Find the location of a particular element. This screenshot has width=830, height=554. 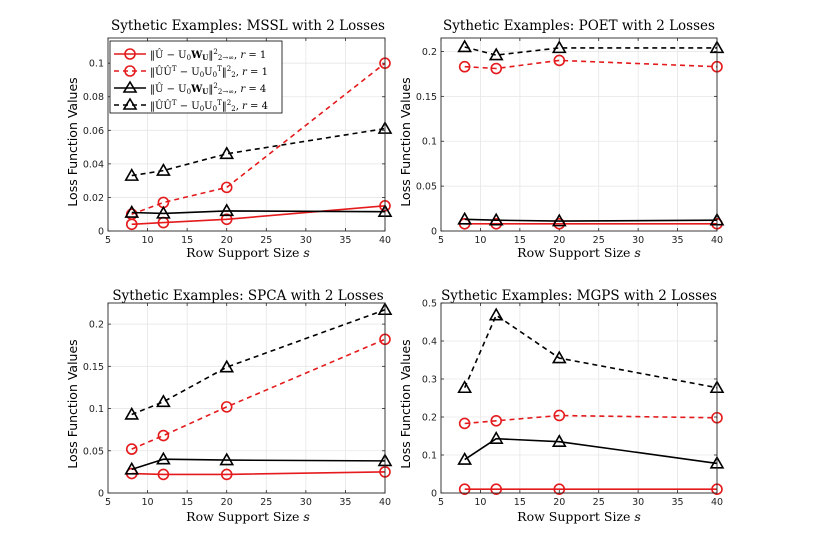

legend-entry: ‖Û − U0WU‖22→∞, r = 1 is located at coordinates (190, 55).